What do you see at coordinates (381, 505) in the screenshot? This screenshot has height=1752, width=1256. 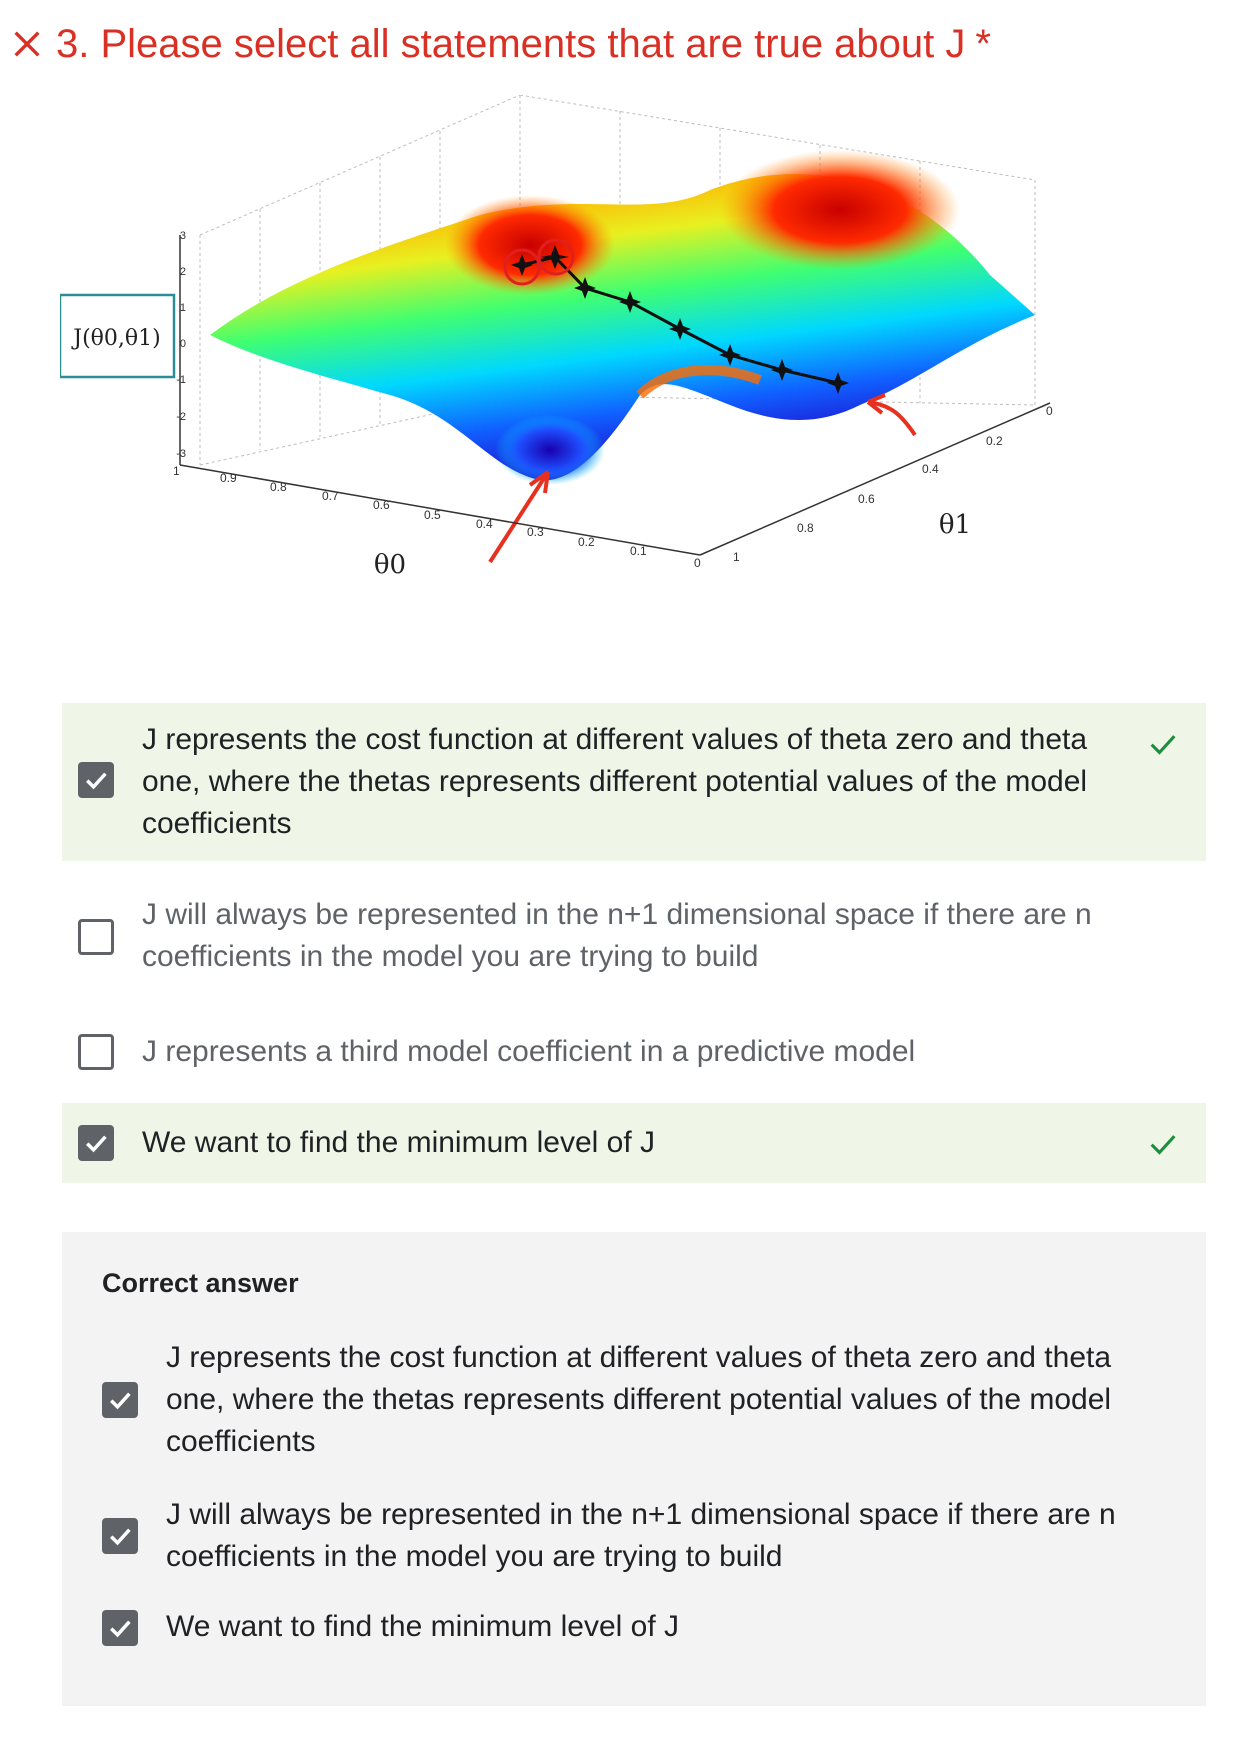 I see `theta0-tick-label: 0.6` at bounding box center [381, 505].